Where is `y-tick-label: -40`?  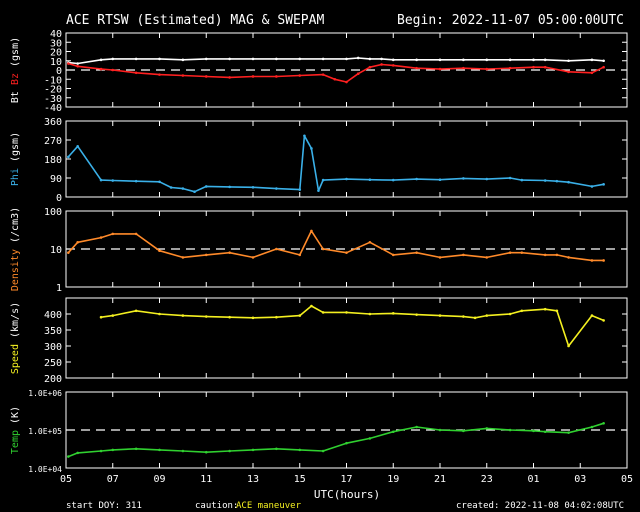
y-tick-label: -40 is located at coordinates (53, 108).